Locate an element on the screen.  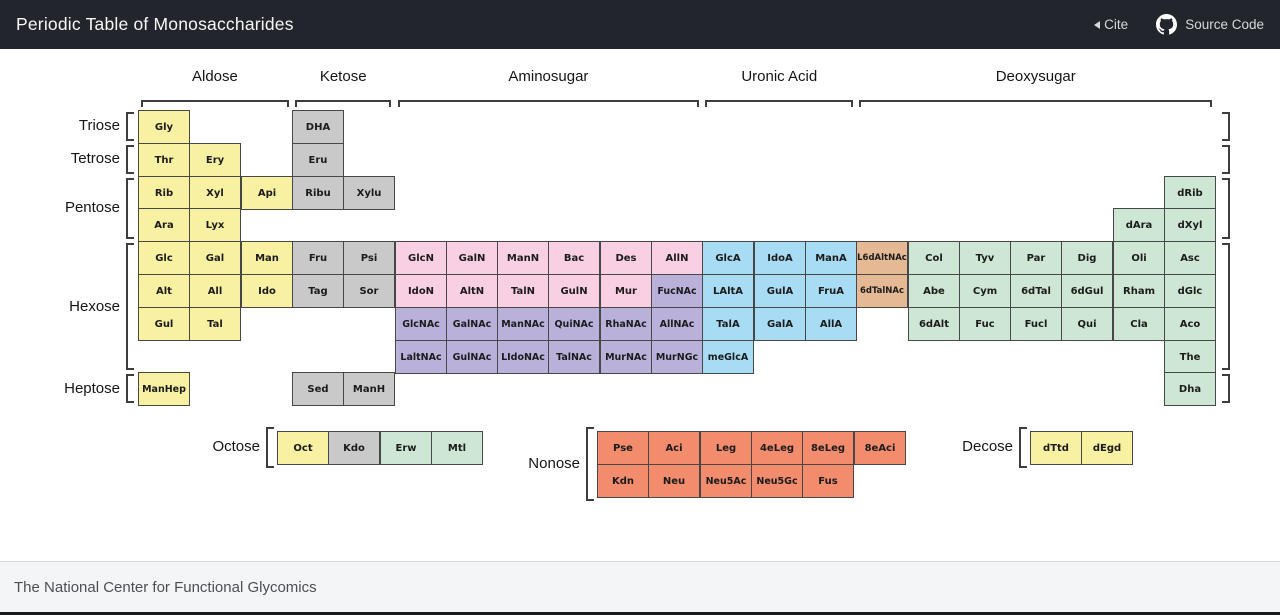
cell-dGlc: dGlc is located at coordinates (1190, 291).